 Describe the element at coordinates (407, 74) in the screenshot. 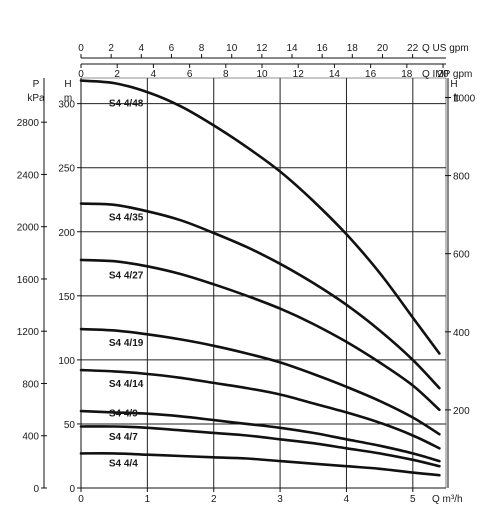

I see `imp-gpm-tick-label: 18` at that location.